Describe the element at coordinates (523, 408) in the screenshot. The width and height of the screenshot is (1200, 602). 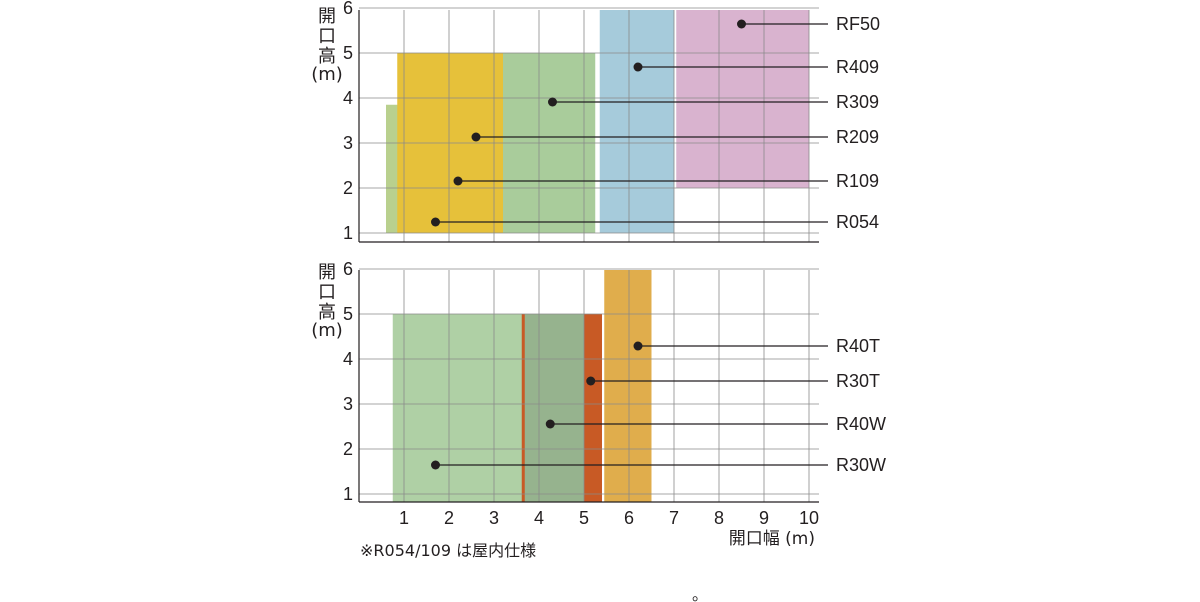
I see `range-separator` at that location.